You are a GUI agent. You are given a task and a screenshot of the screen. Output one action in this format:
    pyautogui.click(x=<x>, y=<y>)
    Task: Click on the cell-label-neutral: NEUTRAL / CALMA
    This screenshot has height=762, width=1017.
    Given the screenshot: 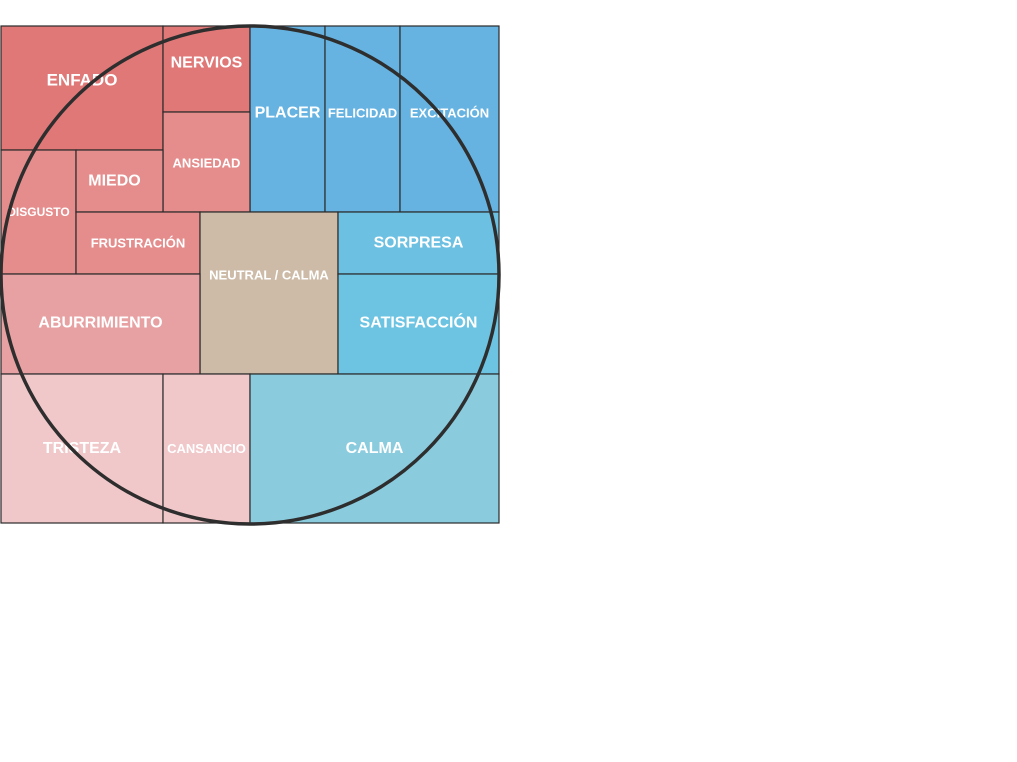 What is the action you would take?
    pyautogui.click(x=269, y=275)
    